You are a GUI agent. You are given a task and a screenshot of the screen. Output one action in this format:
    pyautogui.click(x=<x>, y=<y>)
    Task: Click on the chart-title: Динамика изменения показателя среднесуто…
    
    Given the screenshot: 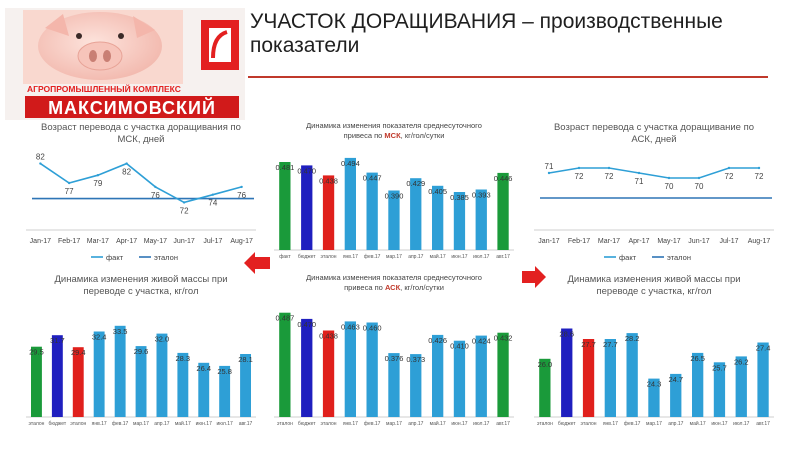 What is the action you would take?
    pyautogui.click(x=394, y=125)
    